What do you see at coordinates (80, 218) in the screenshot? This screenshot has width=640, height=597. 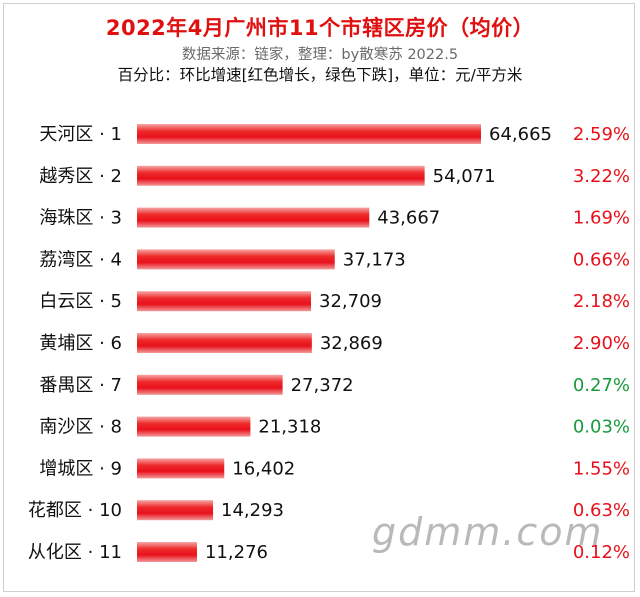 I see `category-label: 海珠区 · 3` at bounding box center [80, 218].